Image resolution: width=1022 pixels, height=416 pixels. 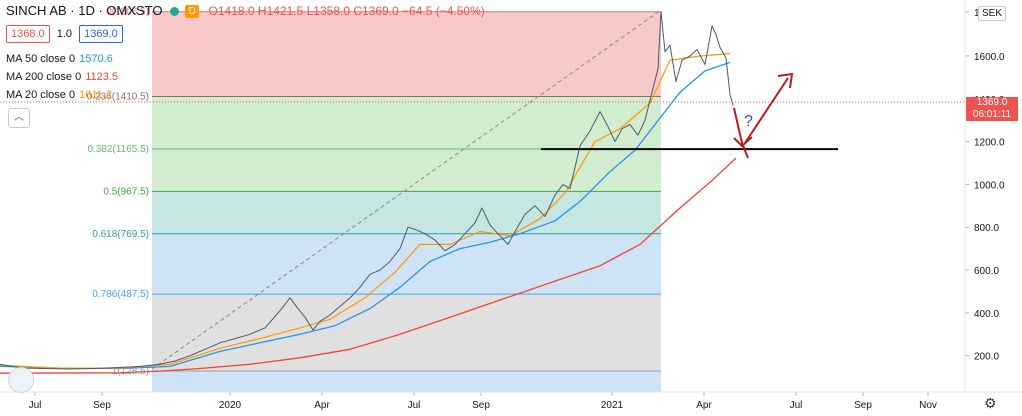 I want to click on tradingview-logo-icon, so click(x=21, y=380).